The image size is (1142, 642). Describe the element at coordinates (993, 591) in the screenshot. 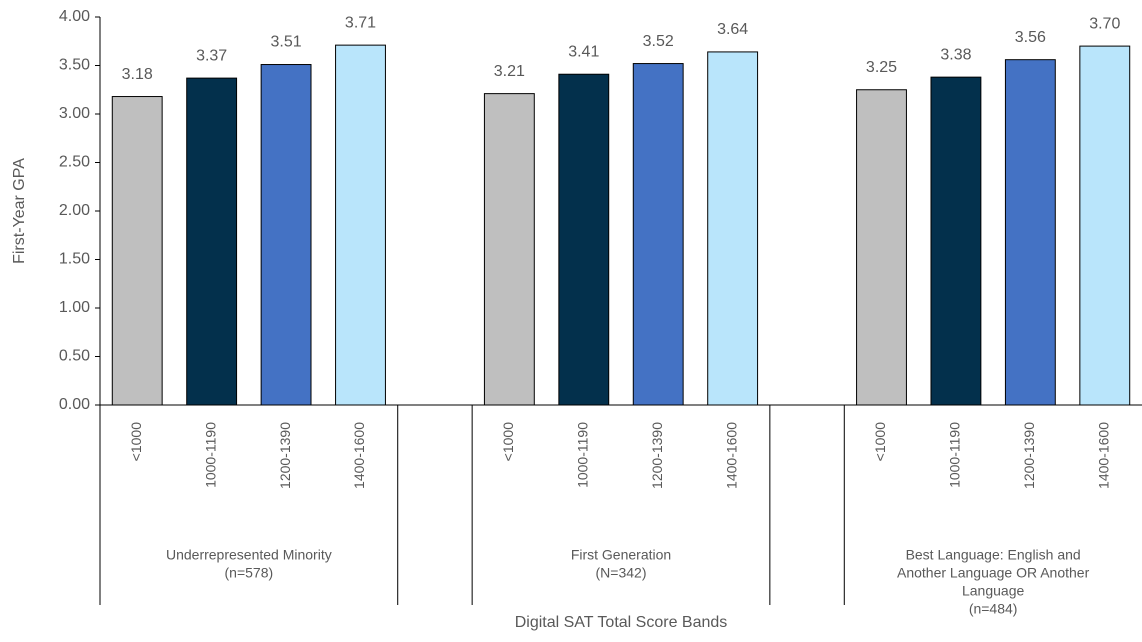

I see `group-label: Language` at that location.